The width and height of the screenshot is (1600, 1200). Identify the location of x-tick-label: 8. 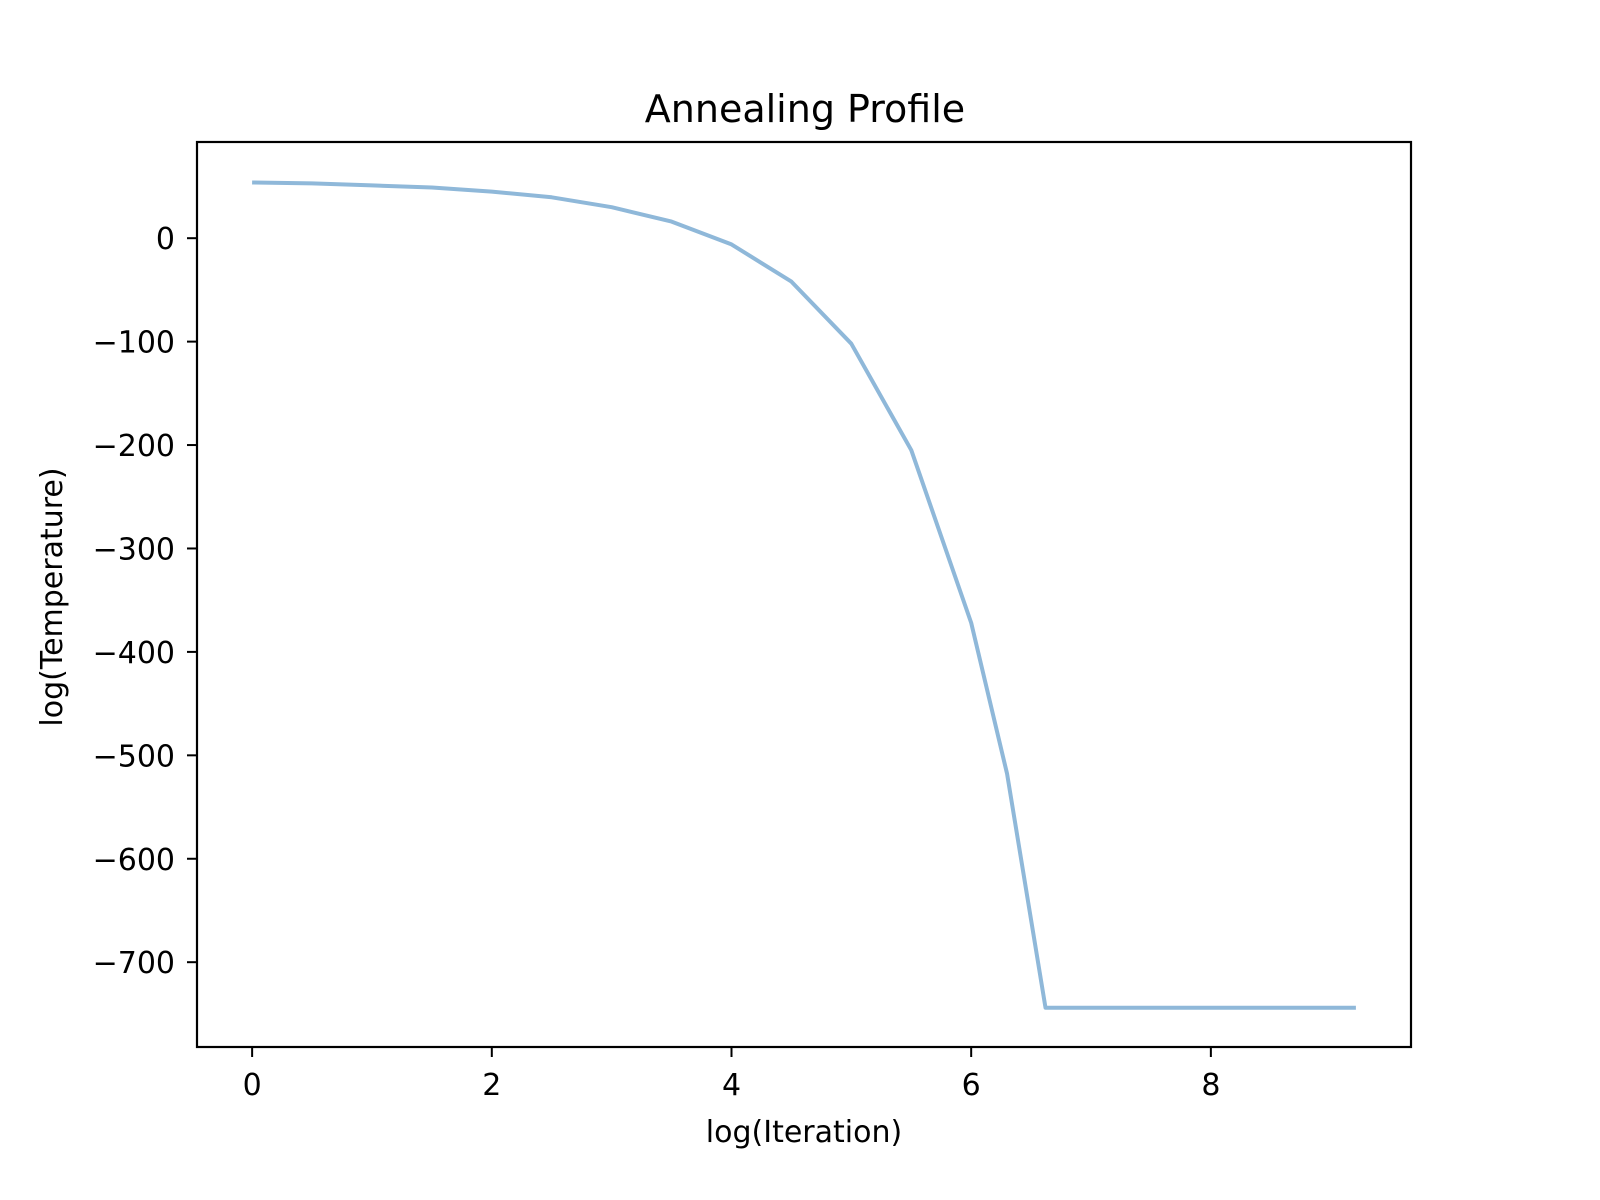
(1210, 1085).